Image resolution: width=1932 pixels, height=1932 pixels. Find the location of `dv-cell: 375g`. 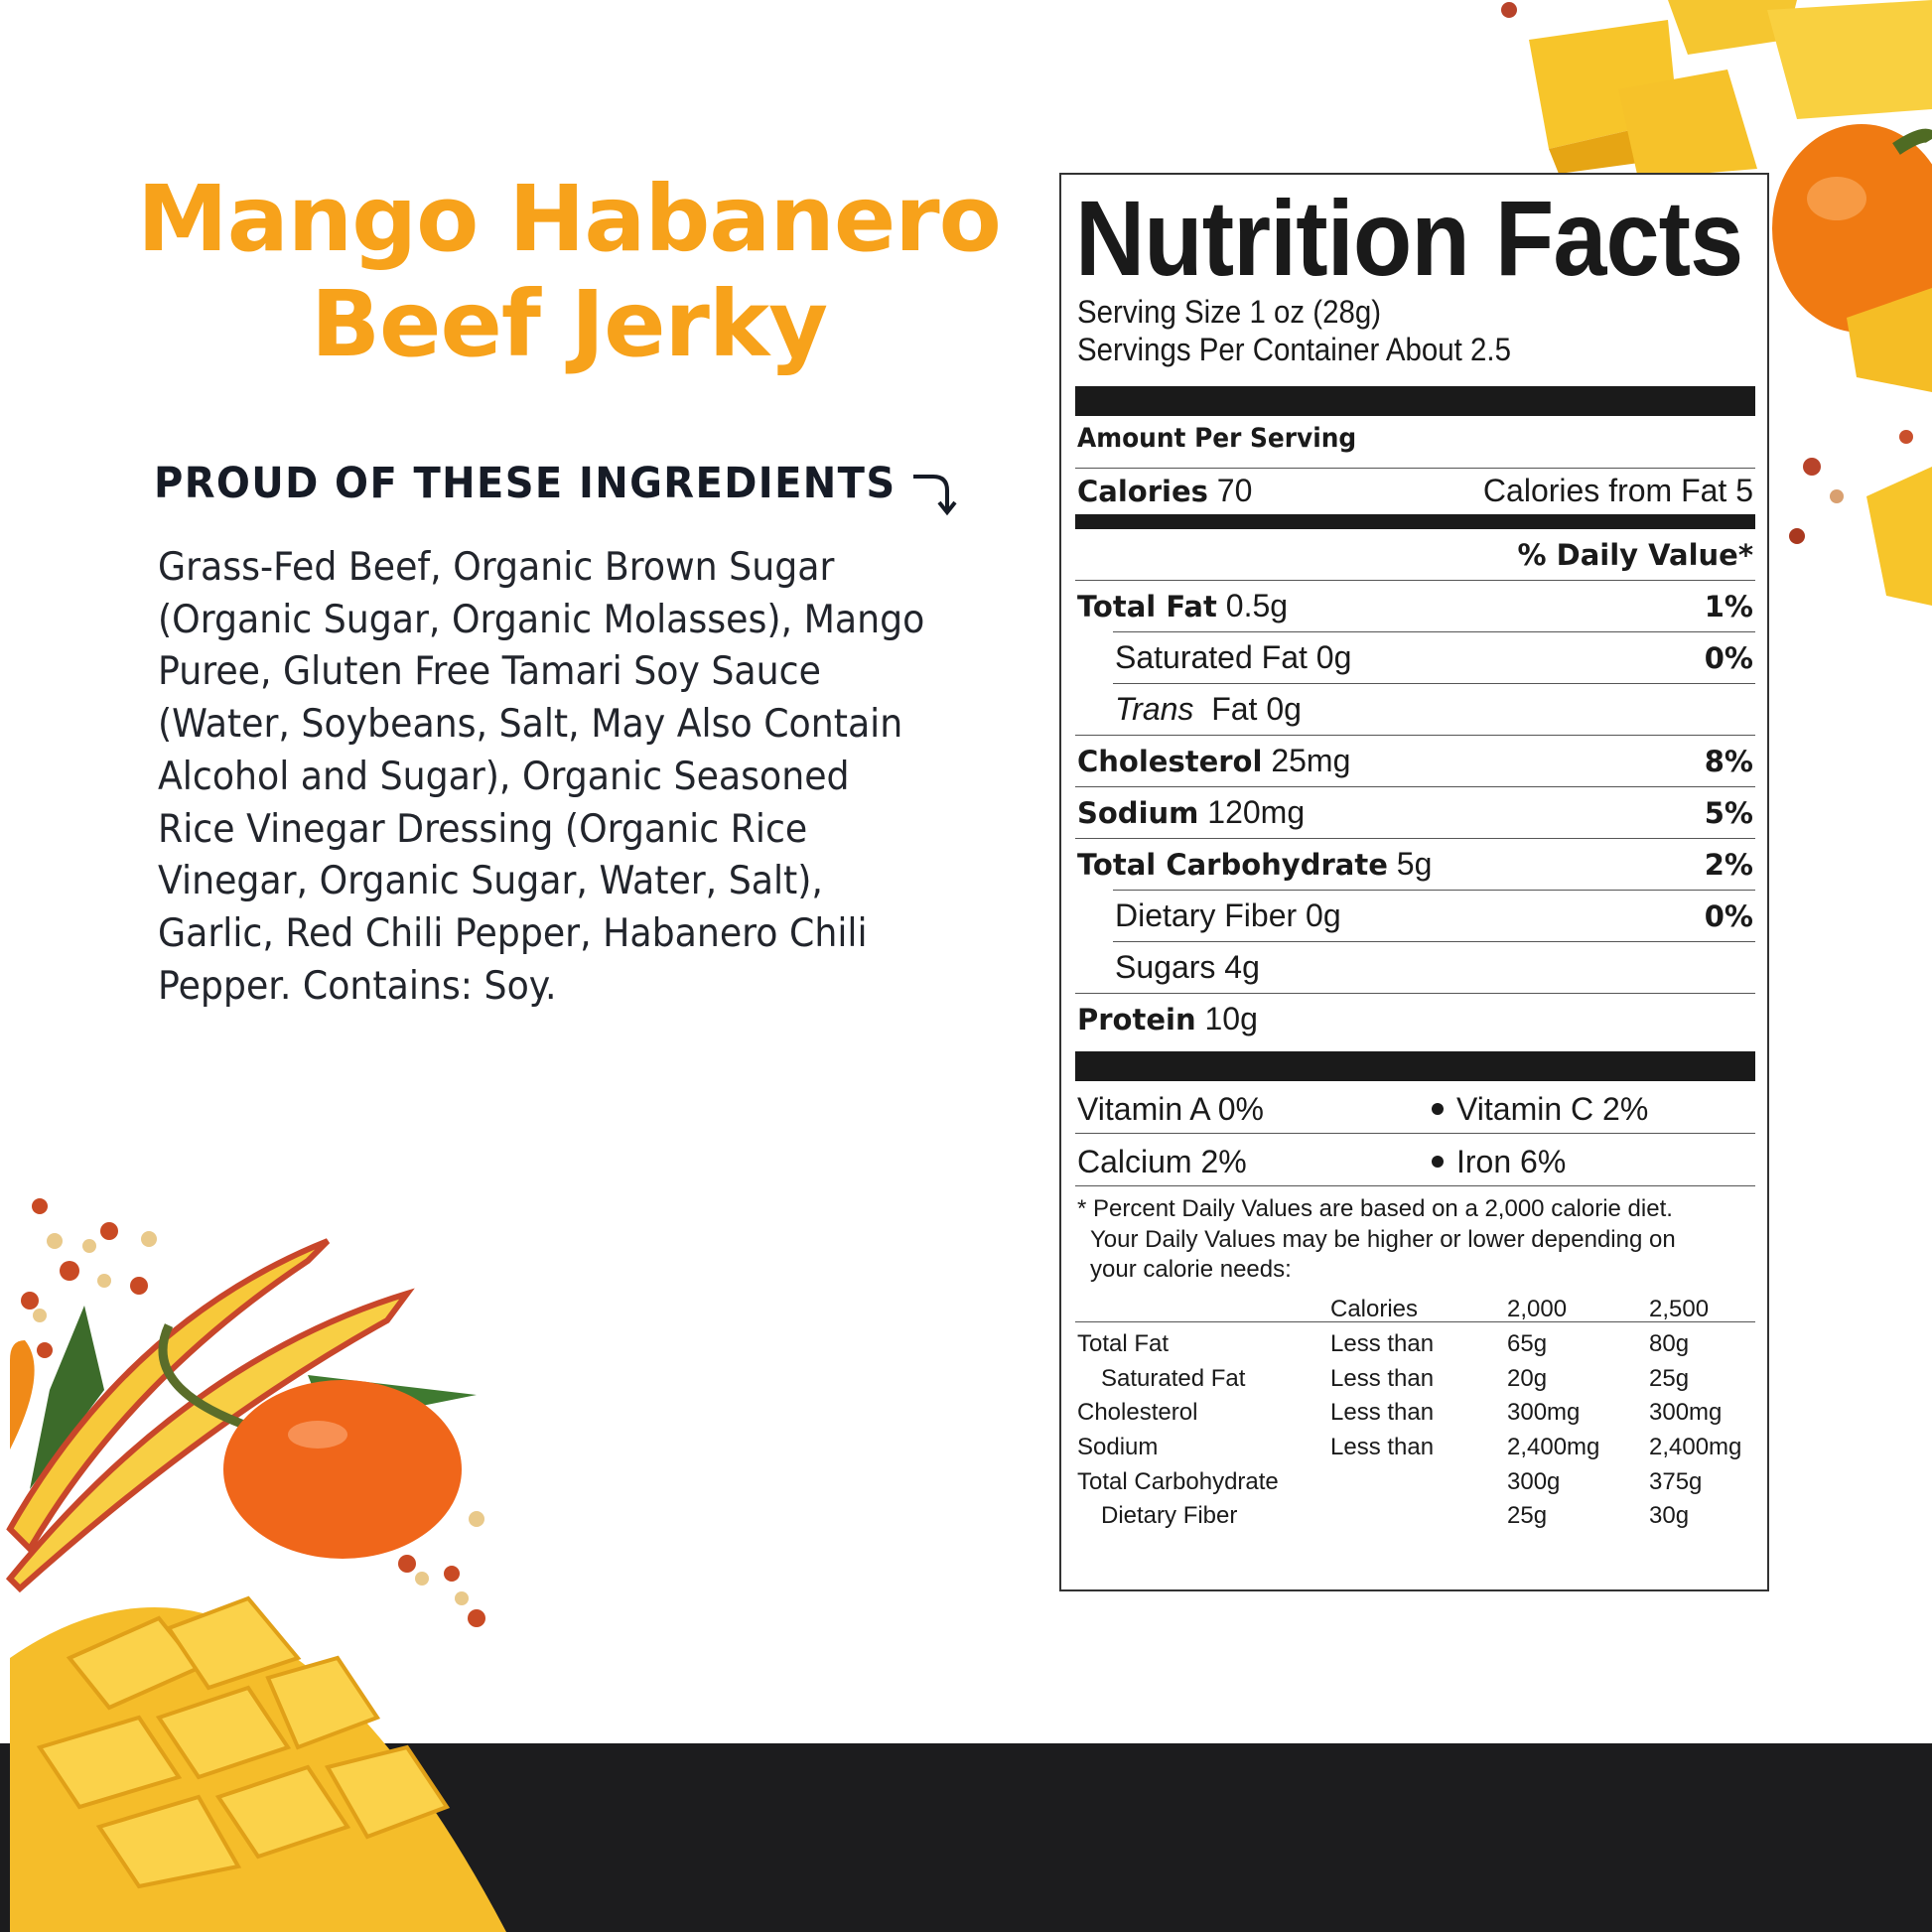

dv-cell: 375g is located at coordinates (1676, 1481).